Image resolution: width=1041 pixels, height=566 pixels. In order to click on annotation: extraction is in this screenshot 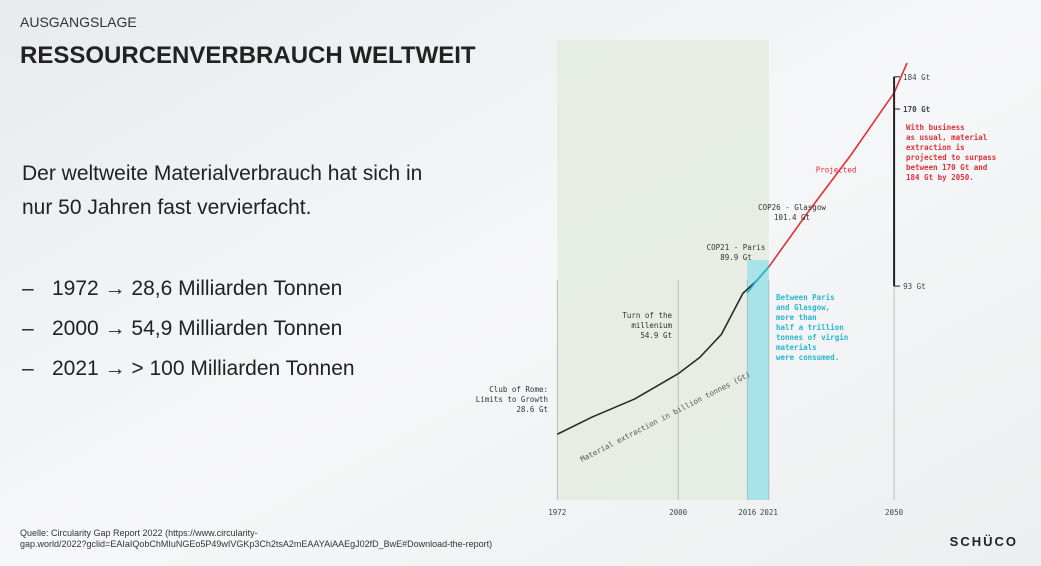, I will do `click(935, 147)`.